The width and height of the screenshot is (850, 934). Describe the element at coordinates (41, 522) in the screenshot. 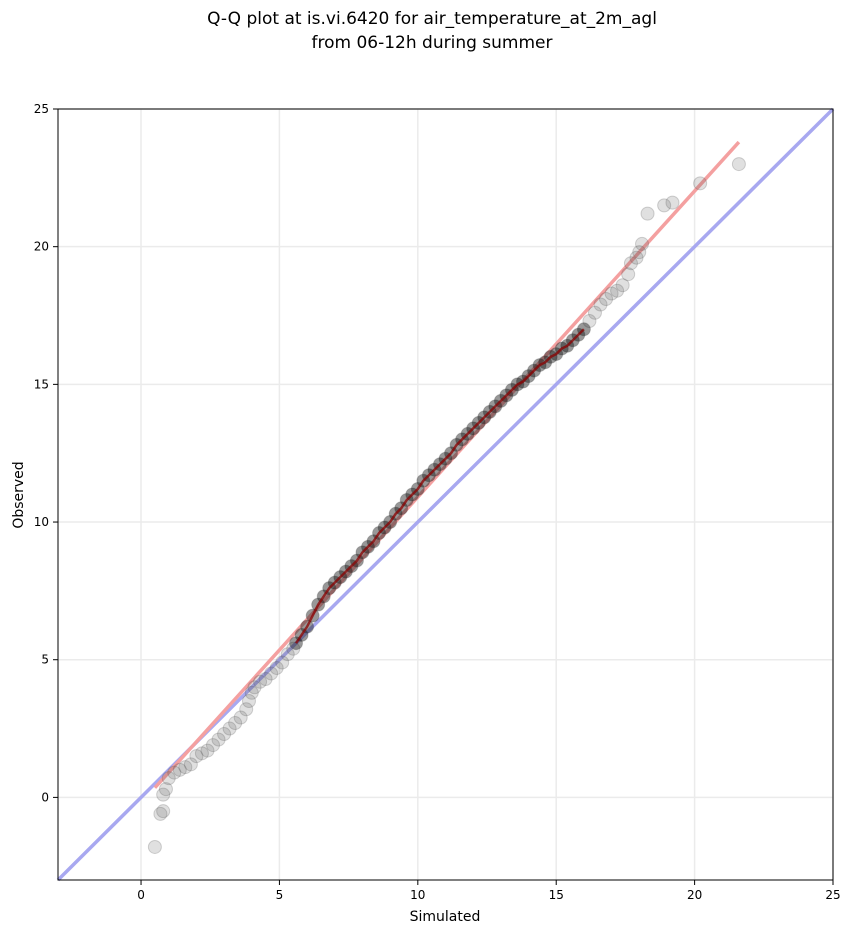

I see `y-tick-label: 10` at that location.